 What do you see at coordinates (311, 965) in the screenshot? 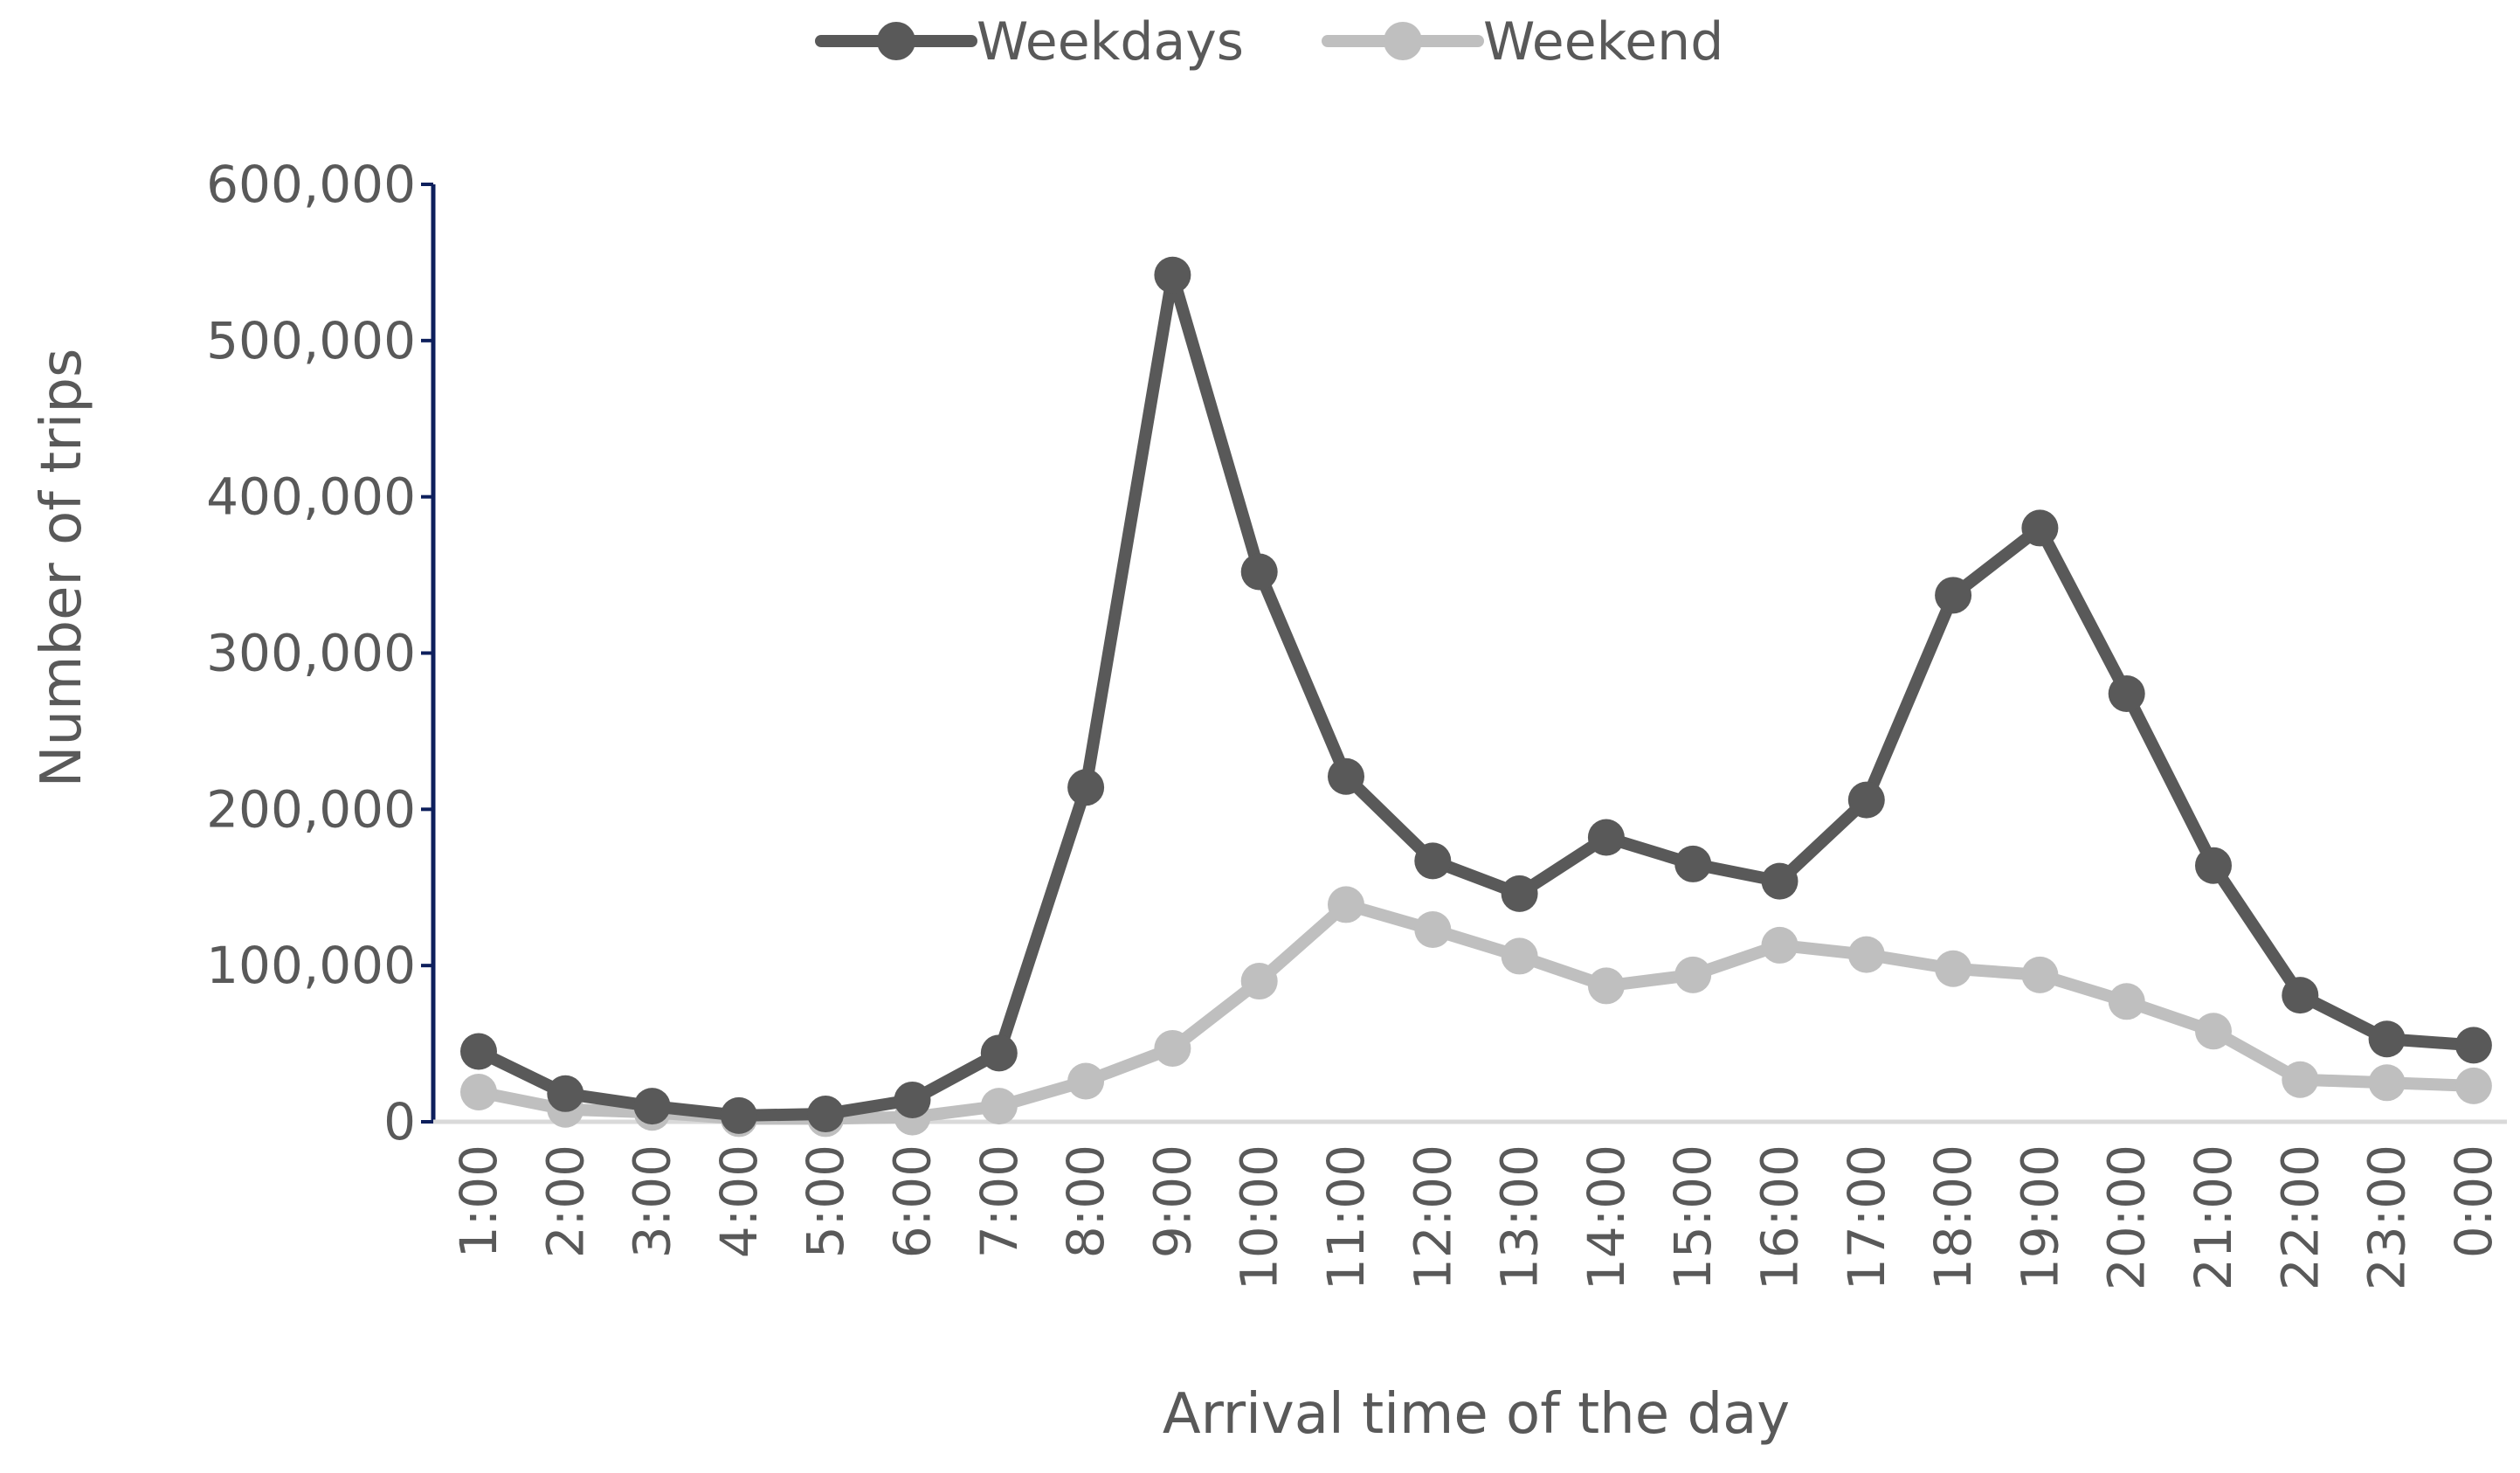
I see `y-tick-label: 100,000` at bounding box center [311, 965].